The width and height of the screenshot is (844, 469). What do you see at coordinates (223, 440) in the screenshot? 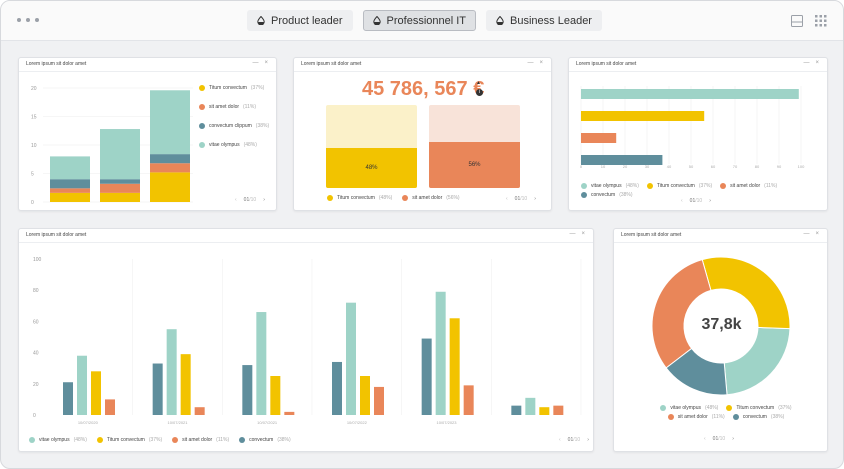
I see `legend-percent: (11%)` at bounding box center [223, 440].